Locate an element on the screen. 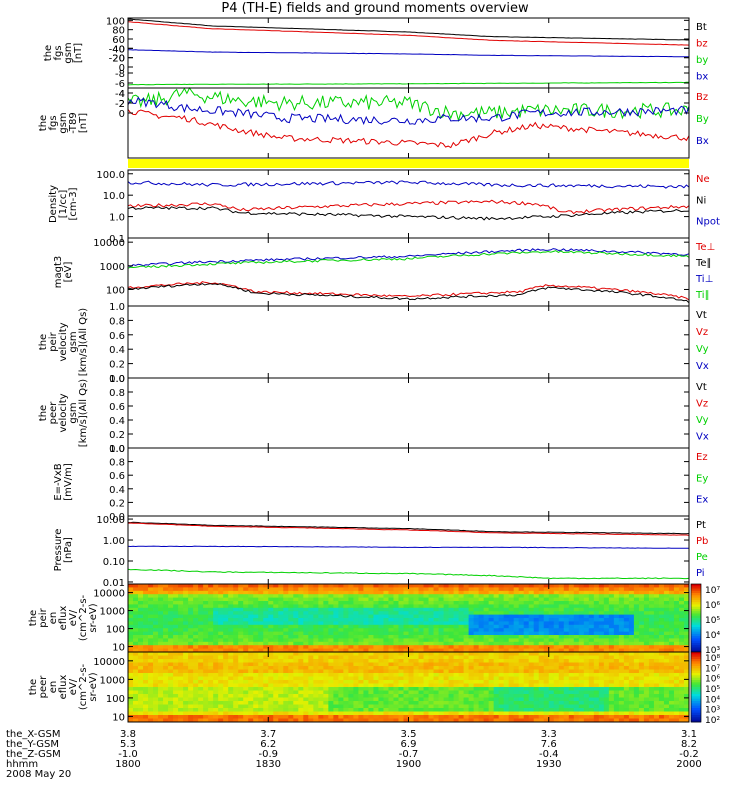 The image size is (750, 800). panel-fgs_dsl: Bz By Bx 420-2-4-6-8 the fgs gsm -T89 [nT] is located at coordinates (373, 114).